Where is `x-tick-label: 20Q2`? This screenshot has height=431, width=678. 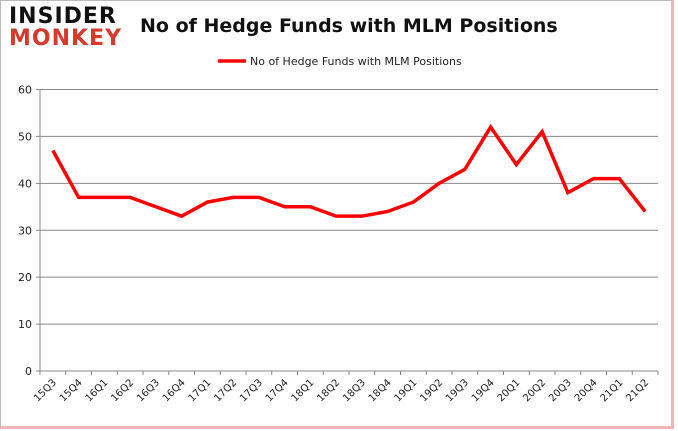 x-tick-label: 20Q2 is located at coordinates (534, 390).